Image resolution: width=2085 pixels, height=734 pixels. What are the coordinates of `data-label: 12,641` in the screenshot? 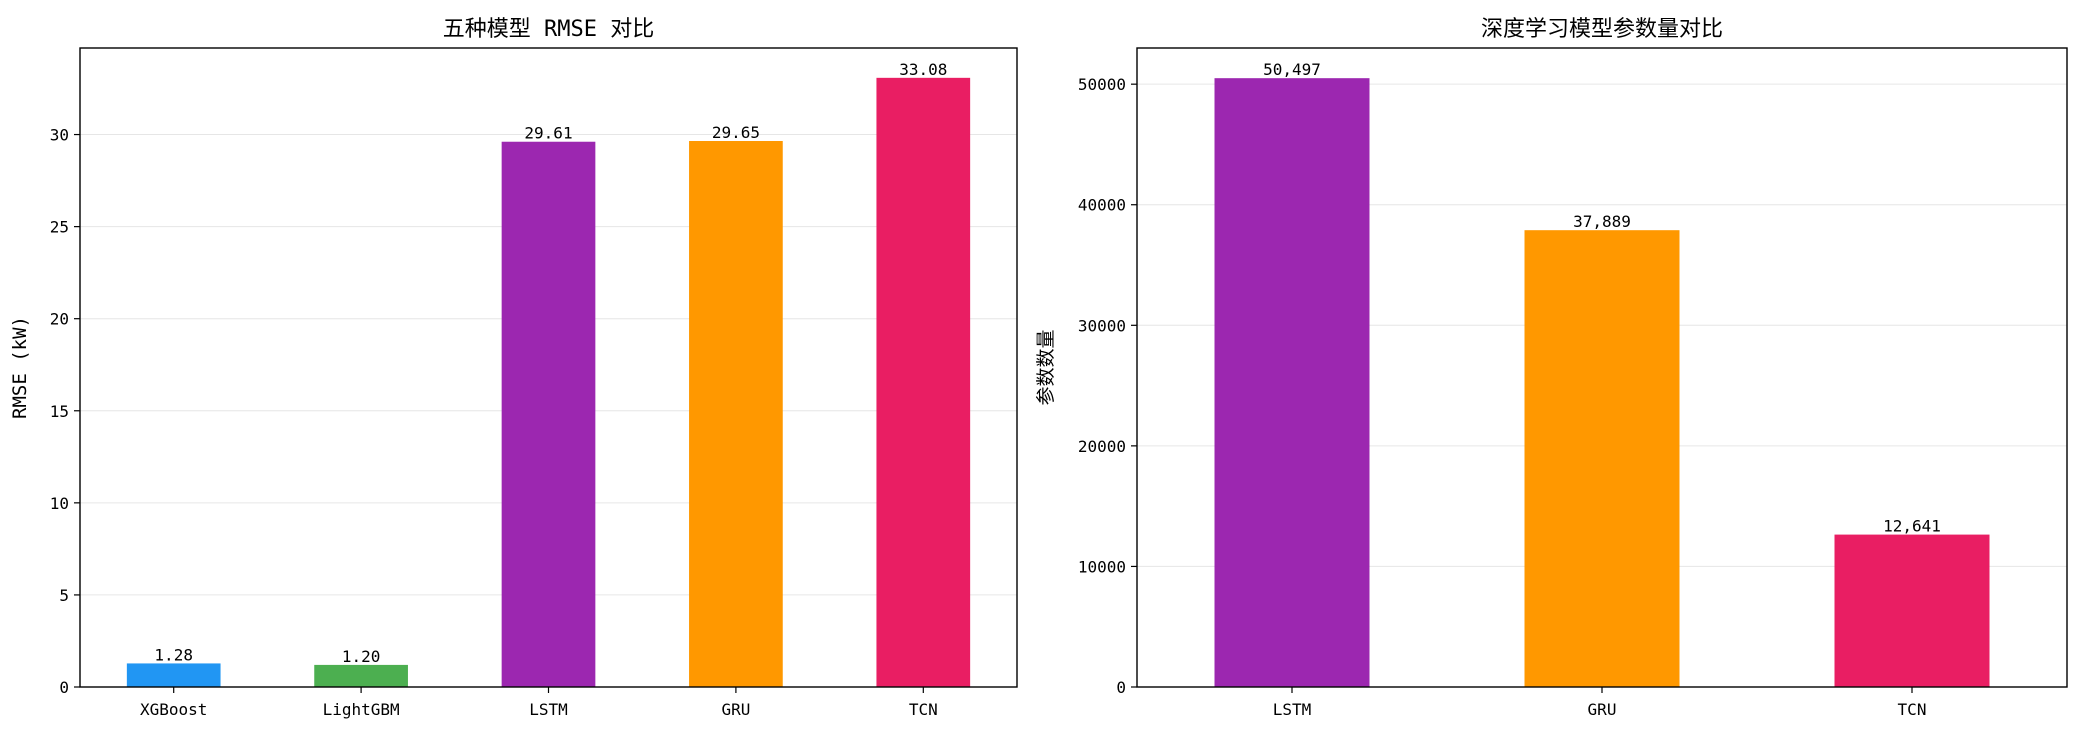 It's located at (1912, 526).